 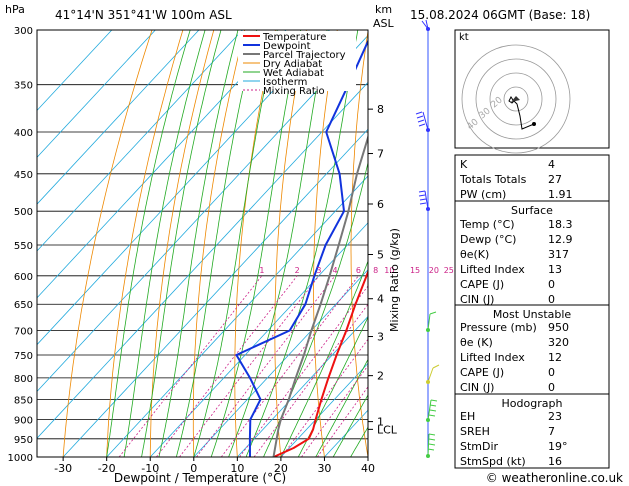 What do you see at coordinates (532, 91) in the screenshot?
I see `hodograph-panel: kt 40 30 20` at bounding box center [532, 91].